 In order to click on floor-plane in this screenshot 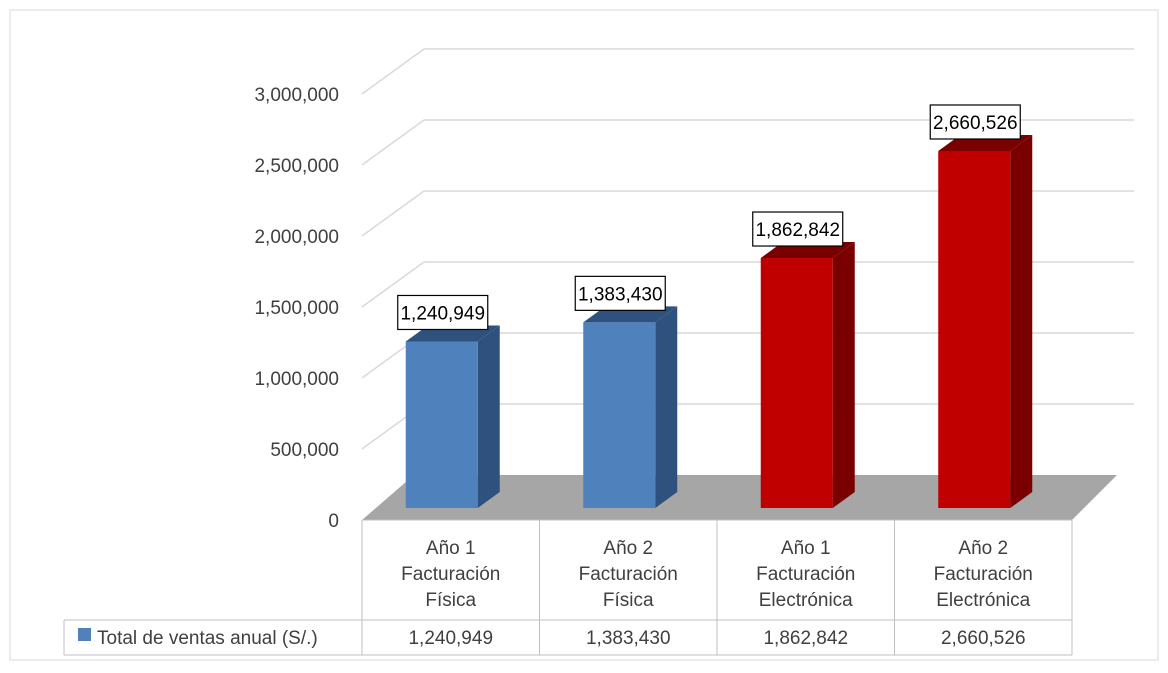, I will do `click(739, 497)`.